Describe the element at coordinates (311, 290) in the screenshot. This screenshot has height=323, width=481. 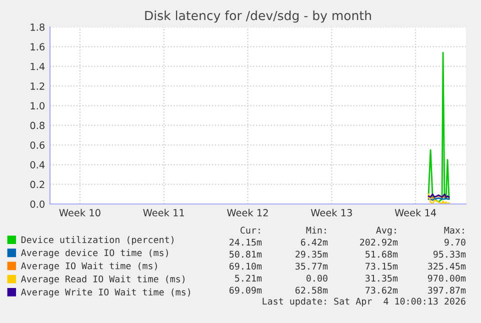
I see `text: 62.58m` at that location.